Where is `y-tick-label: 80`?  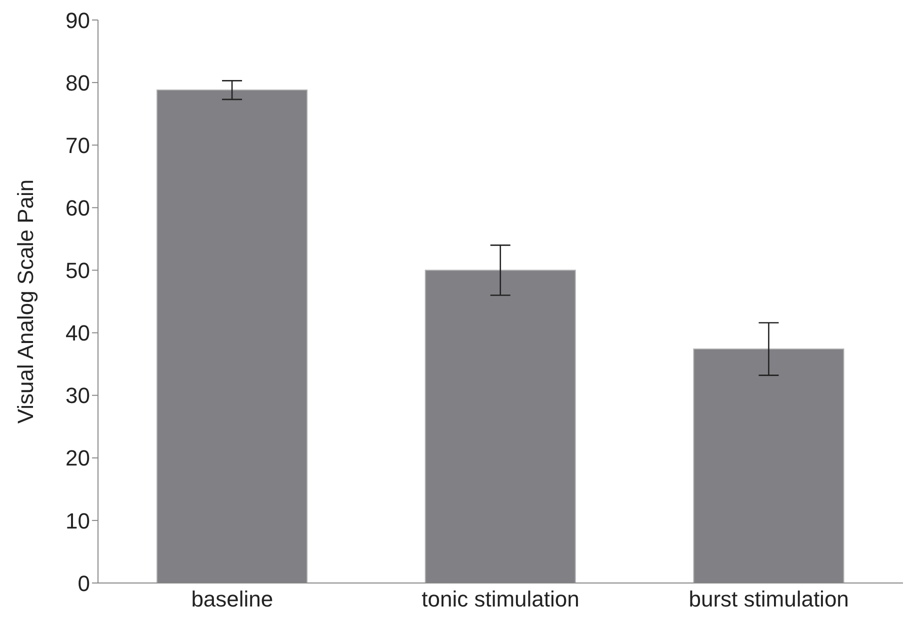
y-tick-label: 80 is located at coordinates (78, 83).